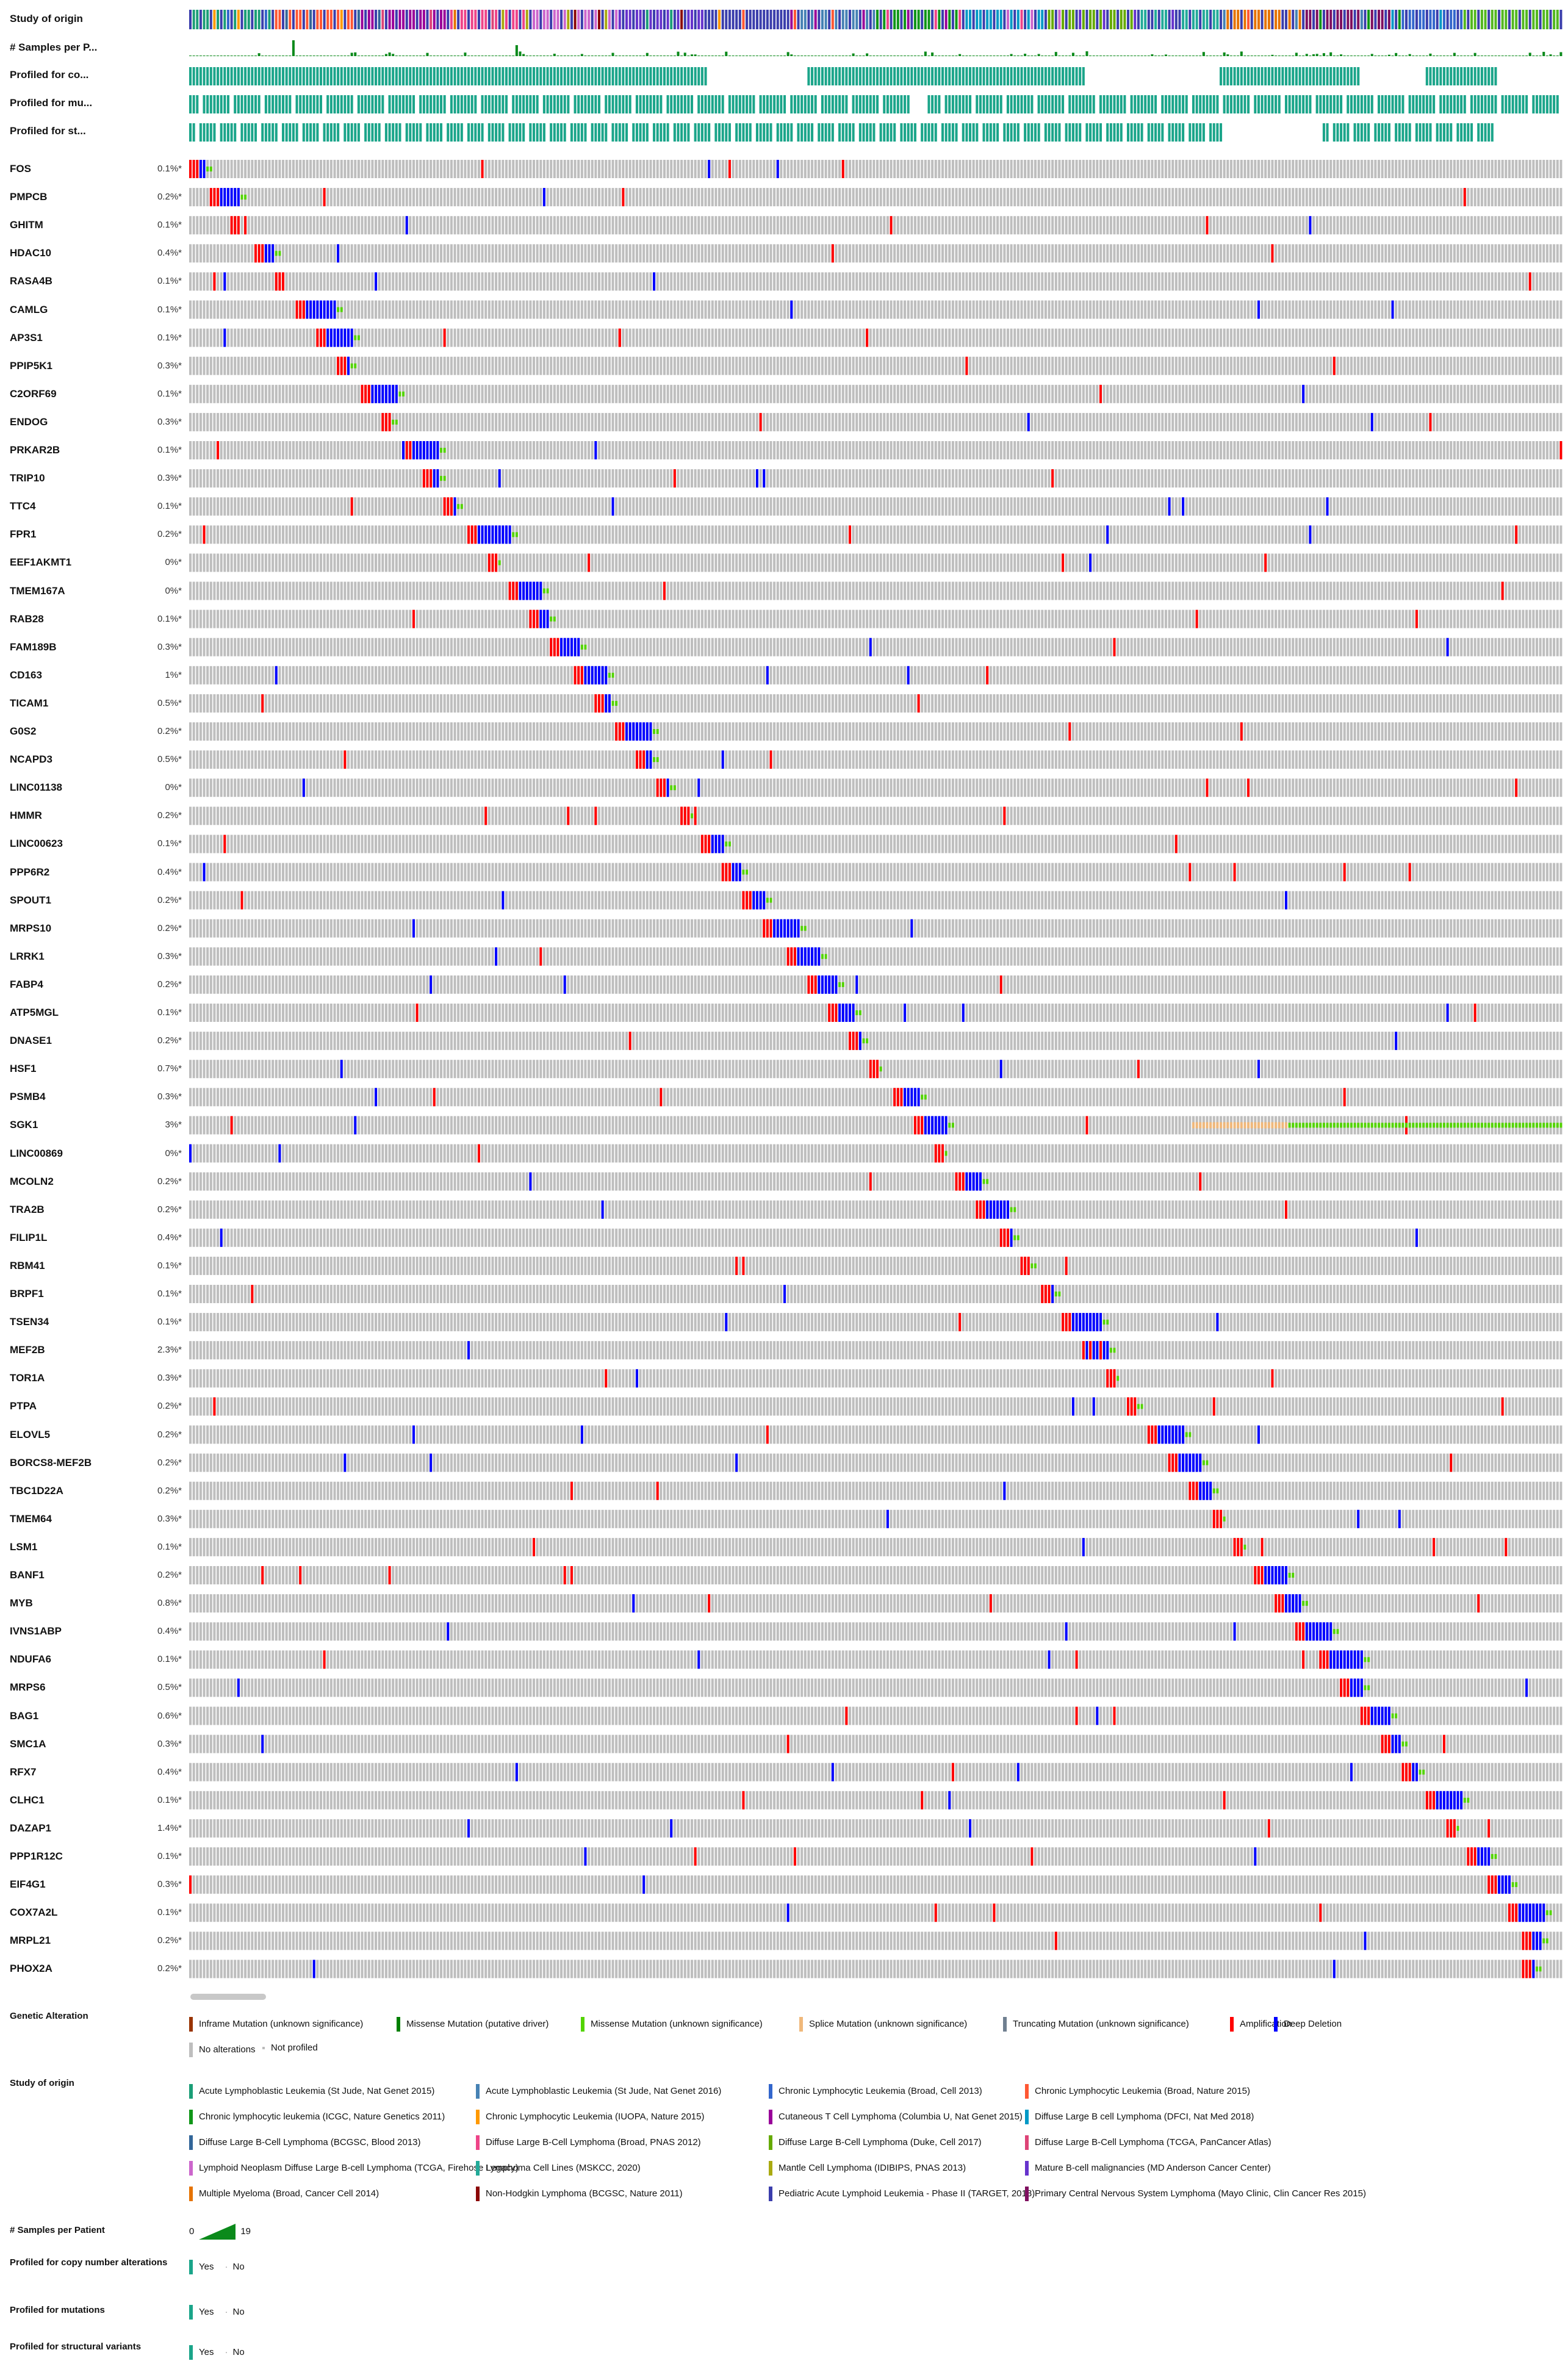 This screenshot has height=2372, width=1568. Describe the element at coordinates (876, 169) in the screenshot. I see `gene-row-fos` at that location.